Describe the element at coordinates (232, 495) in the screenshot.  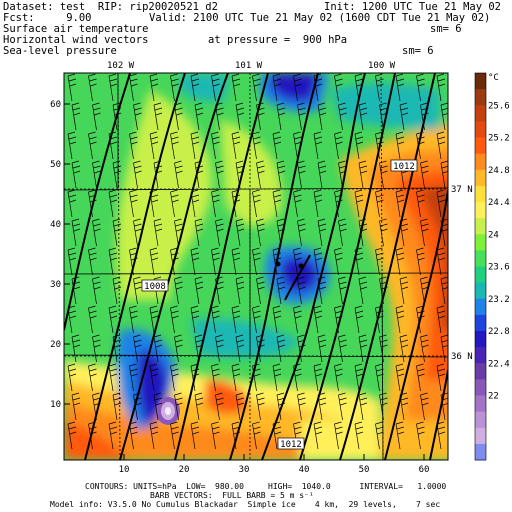
I see `footer-barb-info: BARB VECTORS: FULL BARB = 5 m s⁻¹` at that location.